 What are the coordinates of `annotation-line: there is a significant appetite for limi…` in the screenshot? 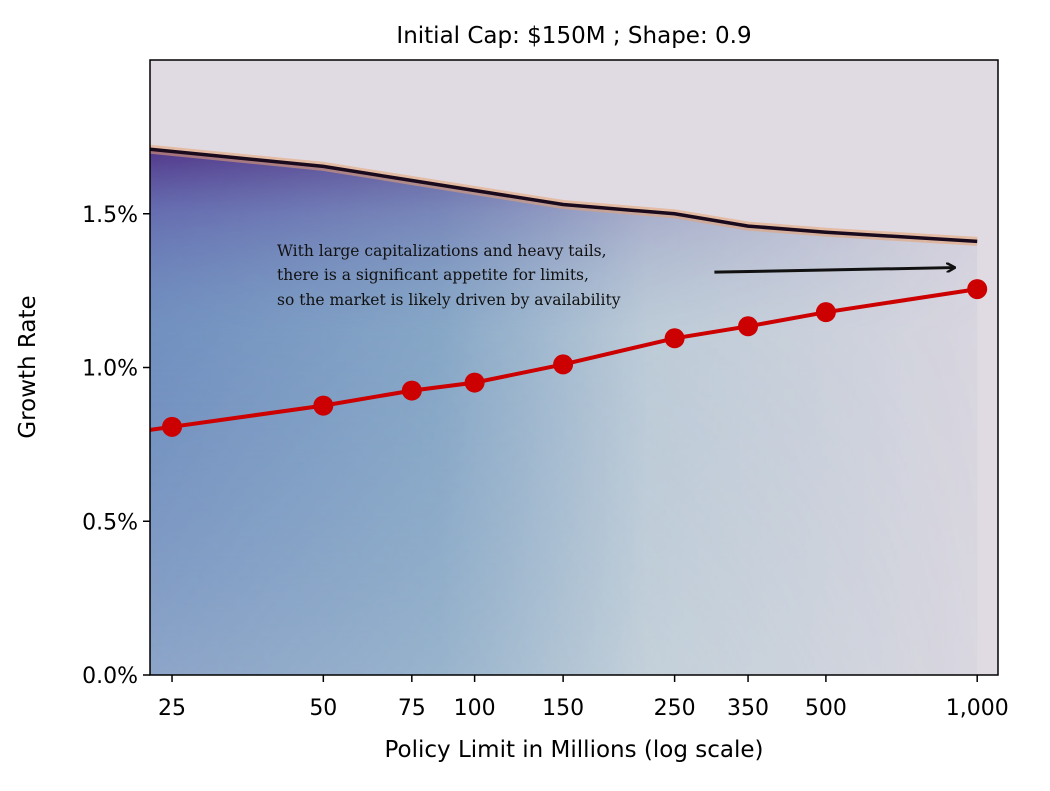 It's located at (433, 275).